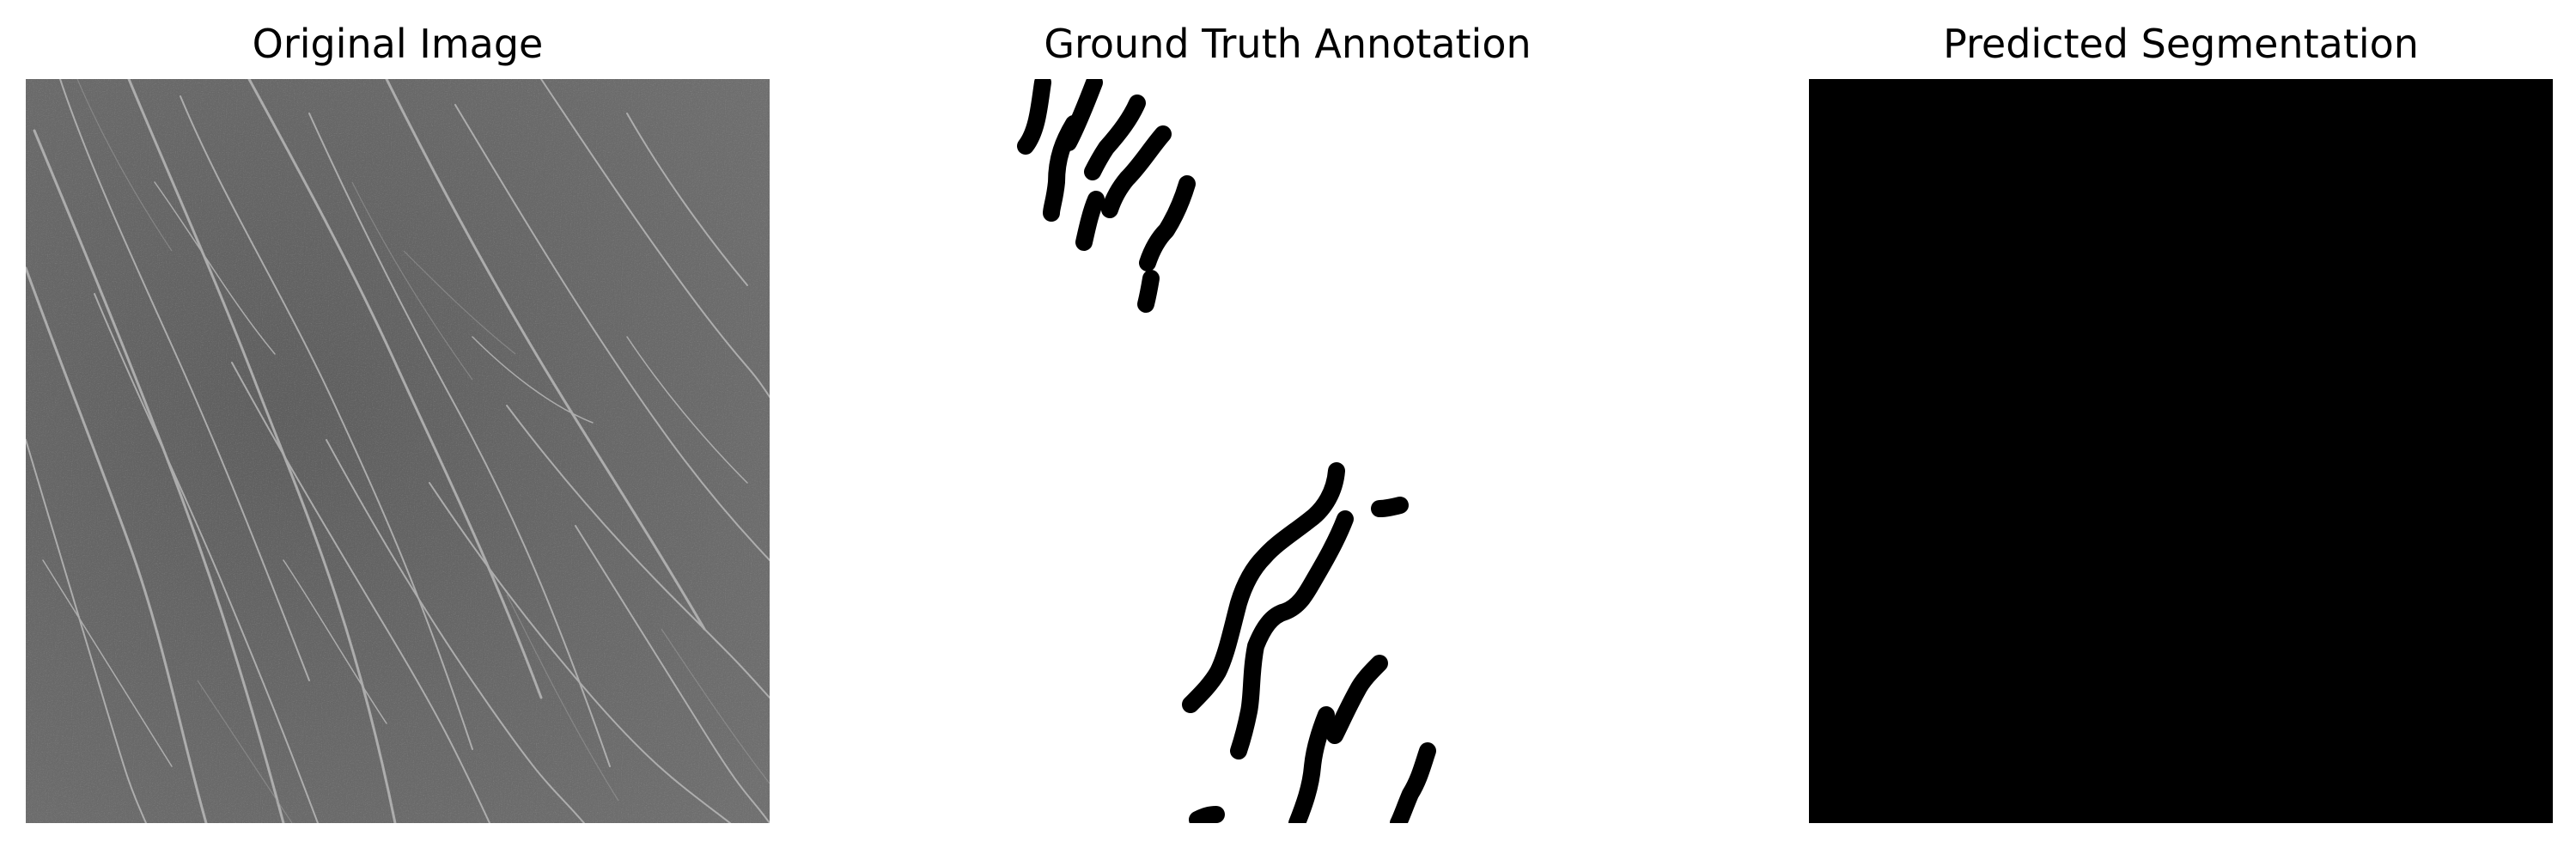 Image resolution: width=2576 pixels, height=848 pixels. Describe the element at coordinates (398, 44) in the screenshot. I see `original-image-title: Original Image` at that location.